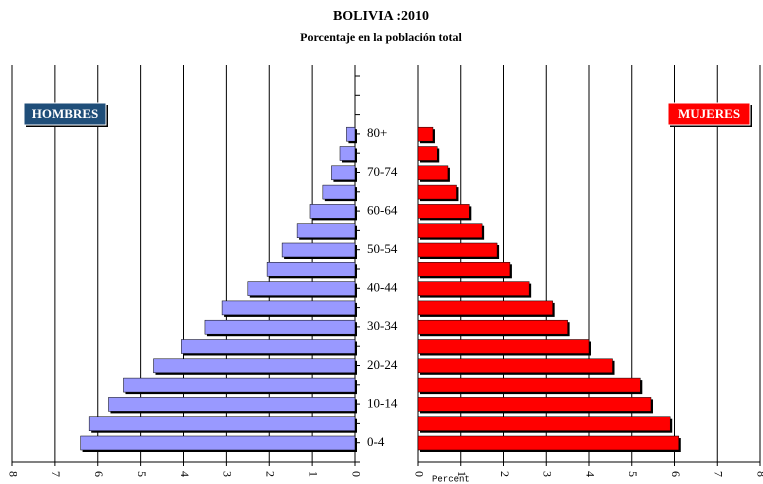 The image size is (763, 484). Describe the element at coordinates (382, 364) in the screenshot. I see `y-tick-label: 20-24` at that location.